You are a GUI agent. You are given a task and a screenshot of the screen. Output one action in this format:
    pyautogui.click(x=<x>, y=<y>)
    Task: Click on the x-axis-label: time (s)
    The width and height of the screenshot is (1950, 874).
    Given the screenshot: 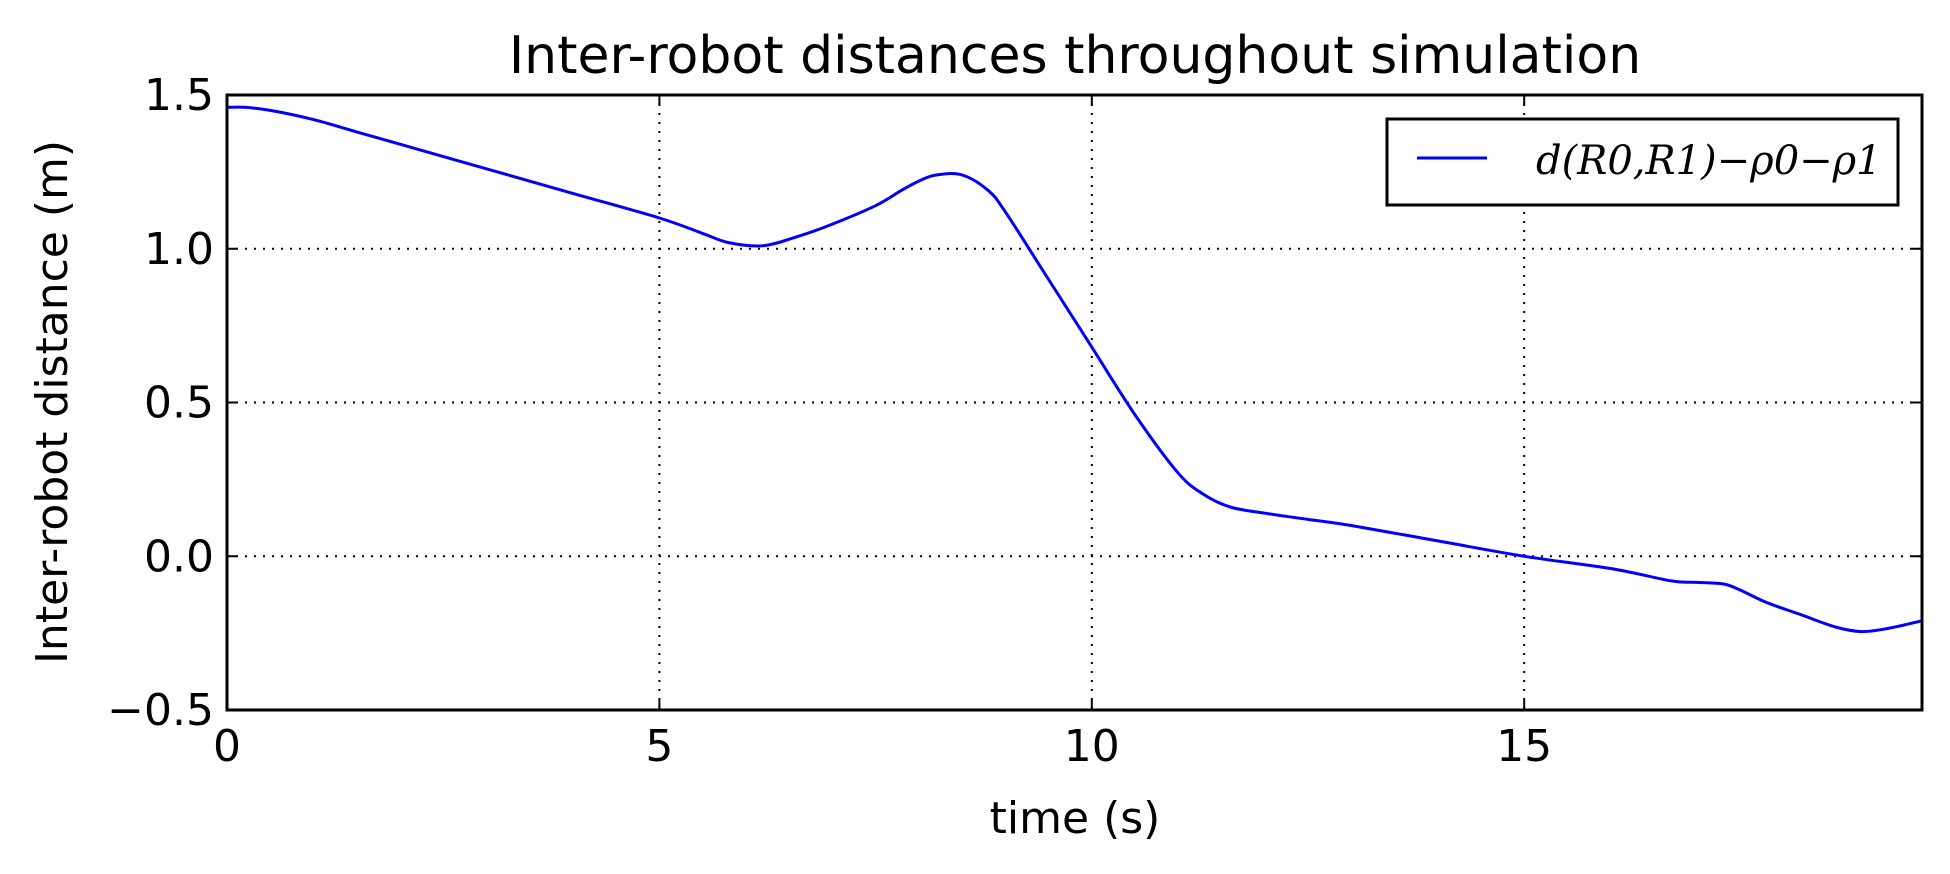 What is the action you would take?
    pyautogui.click(x=1075, y=818)
    